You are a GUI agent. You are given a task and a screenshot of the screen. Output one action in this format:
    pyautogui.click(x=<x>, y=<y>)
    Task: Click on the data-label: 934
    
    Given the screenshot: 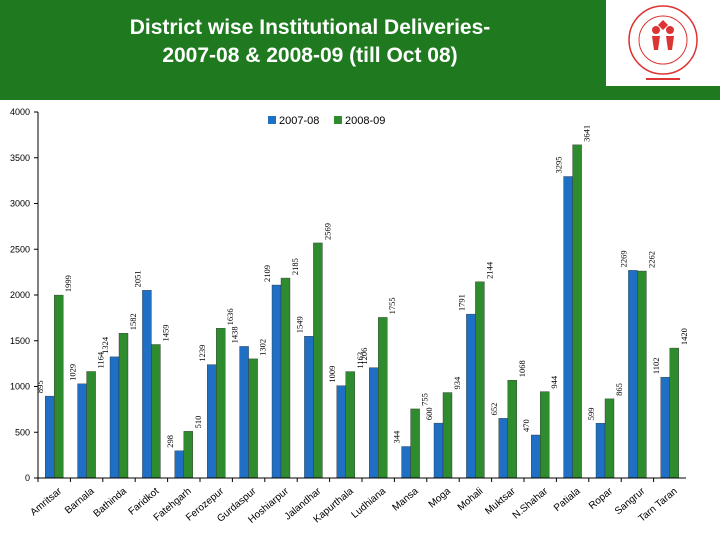 What is the action you would take?
    pyautogui.click(x=457, y=383)
    